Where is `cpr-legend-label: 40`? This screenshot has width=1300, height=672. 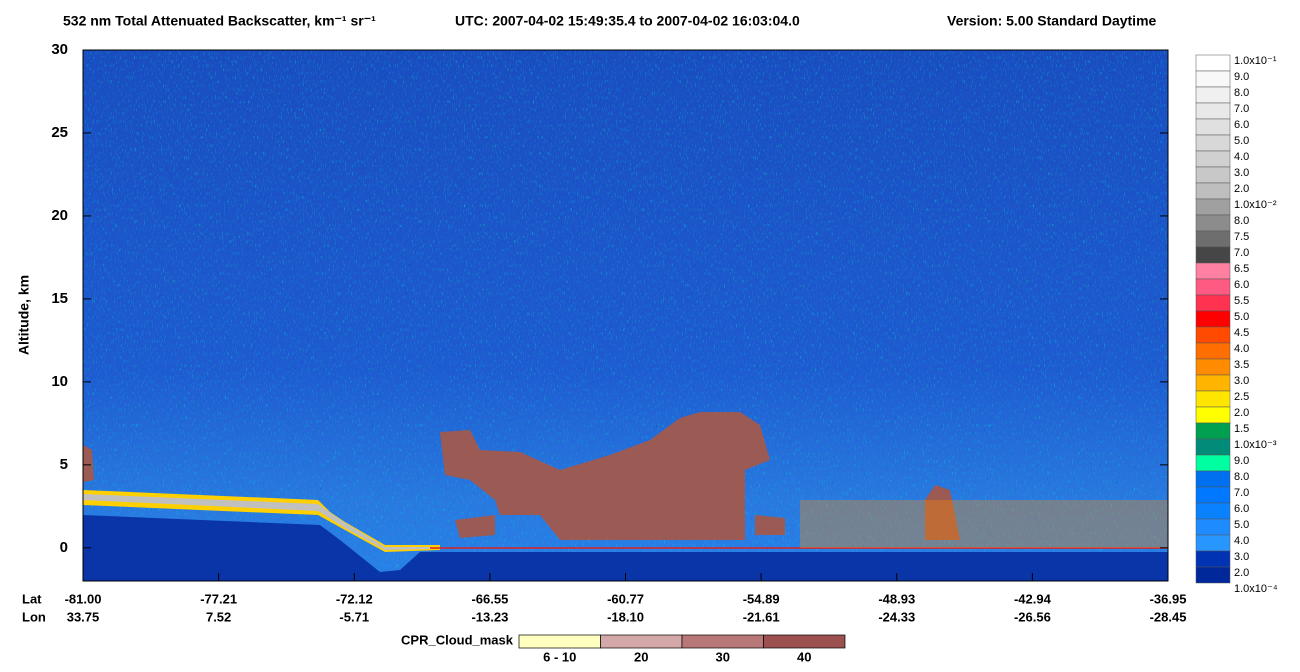 cpr-legend-label: 40 is located at coordinates (804, 656).